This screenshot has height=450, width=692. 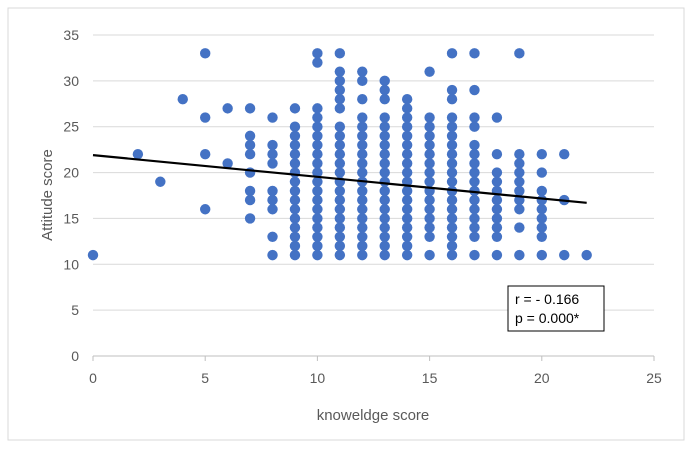 What do you see at coordinates (71, 195) in the screenshot?
I see `y-tick-labels: 0 5 10 15 20 25 30 35` at bounding box center [71, 195].